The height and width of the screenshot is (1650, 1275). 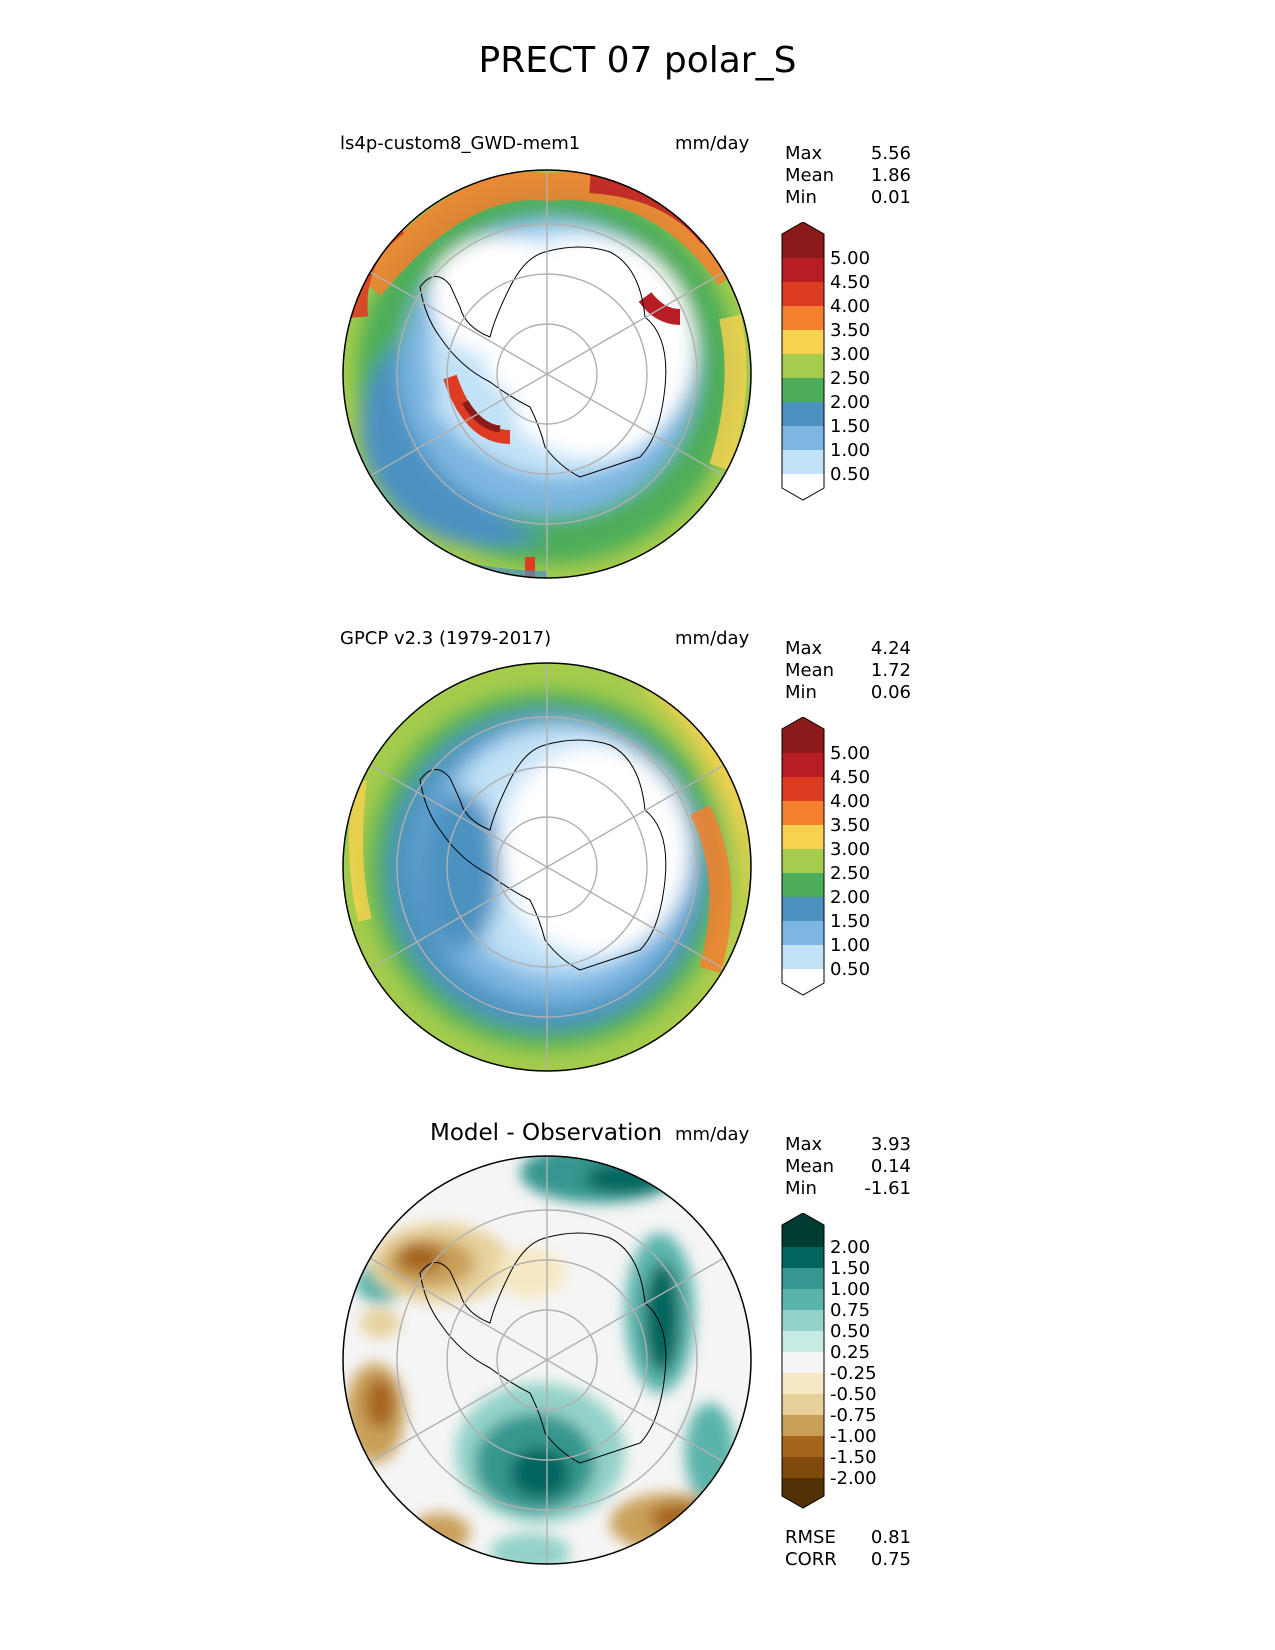 What do you see at coordinates (848, 176) in the screenshot?
I see `panel1-stats: Max 5.56 Mean 1.86 Min 0.01` at bounding box center [848, 176].